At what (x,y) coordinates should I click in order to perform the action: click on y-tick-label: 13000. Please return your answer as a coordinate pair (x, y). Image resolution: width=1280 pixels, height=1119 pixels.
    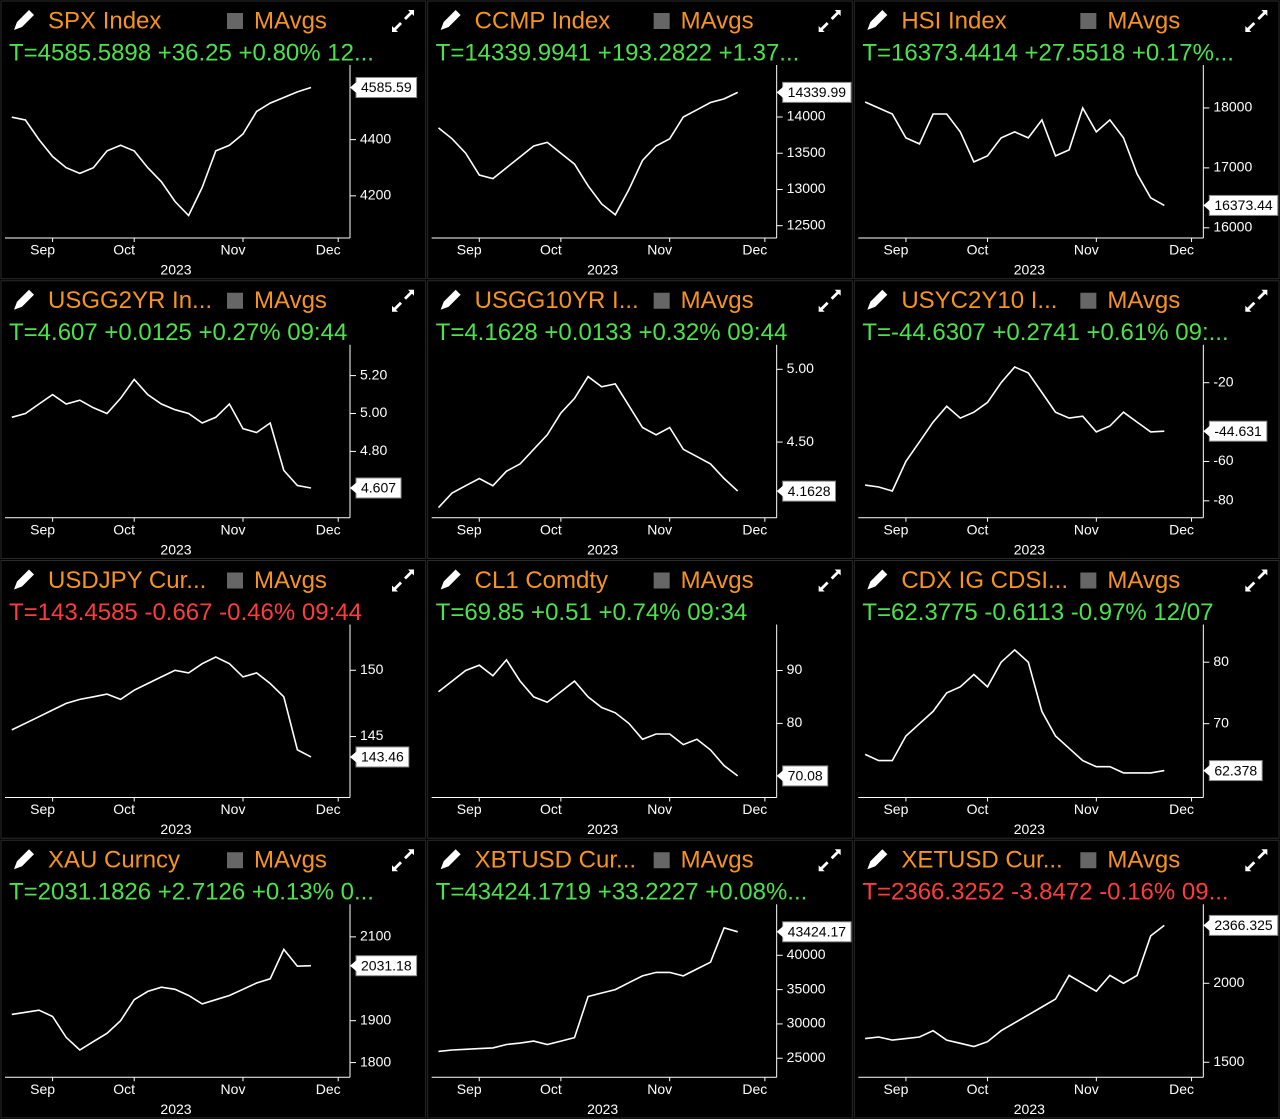
    Looking at the image, I should click on (806, 188).